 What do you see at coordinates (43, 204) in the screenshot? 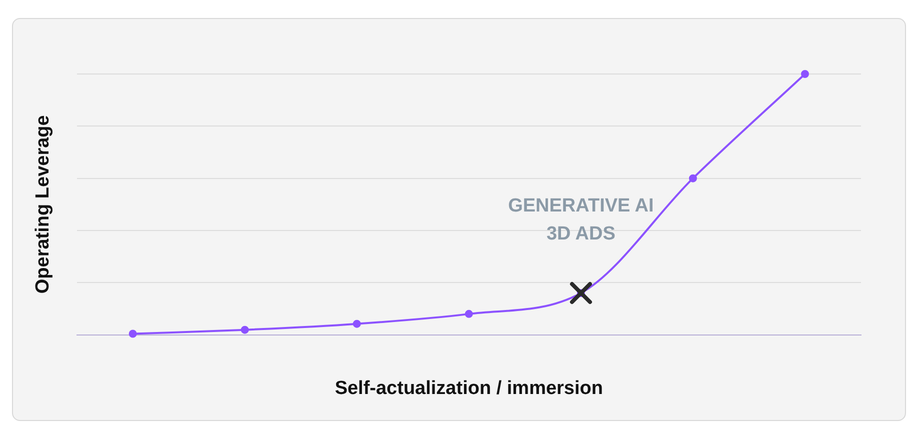
I see `y-axis-title: Operating Leverage` at bounding box center [43, 204].